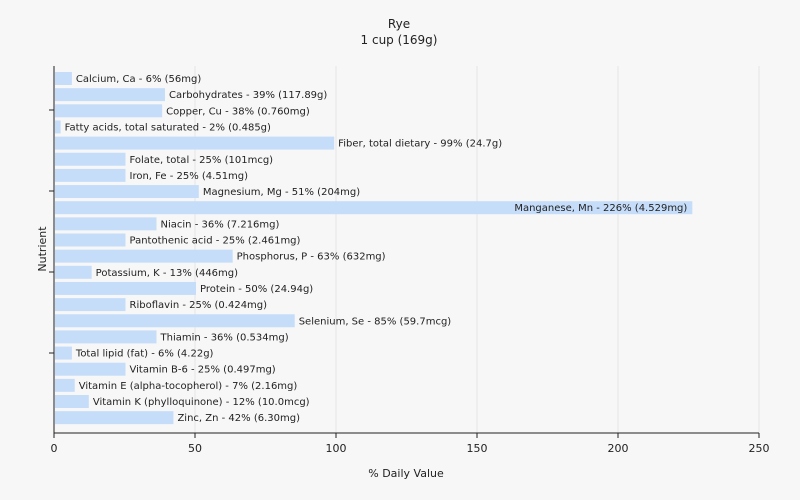  I want to click on bar-label: Phosphorus, P - 63% (632mg), so click(311, 257).